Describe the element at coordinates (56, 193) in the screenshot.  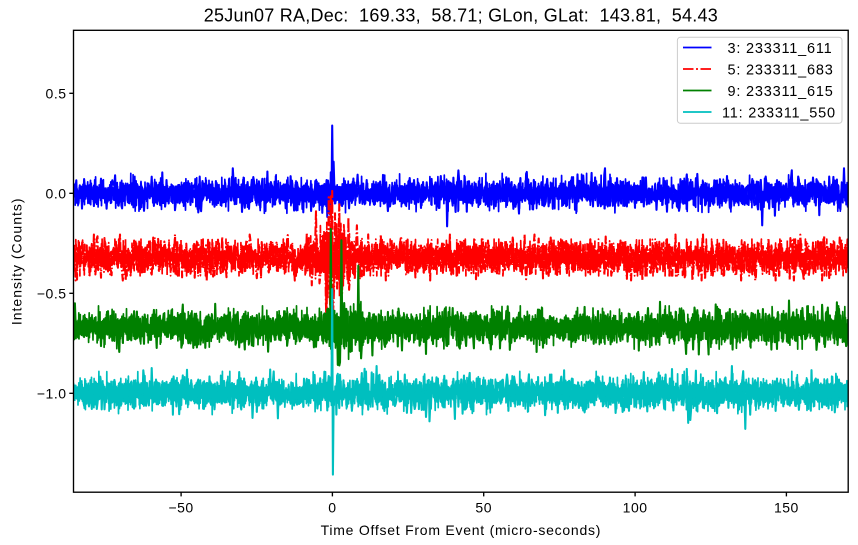
I see `svg-text: 0.0` at that location.